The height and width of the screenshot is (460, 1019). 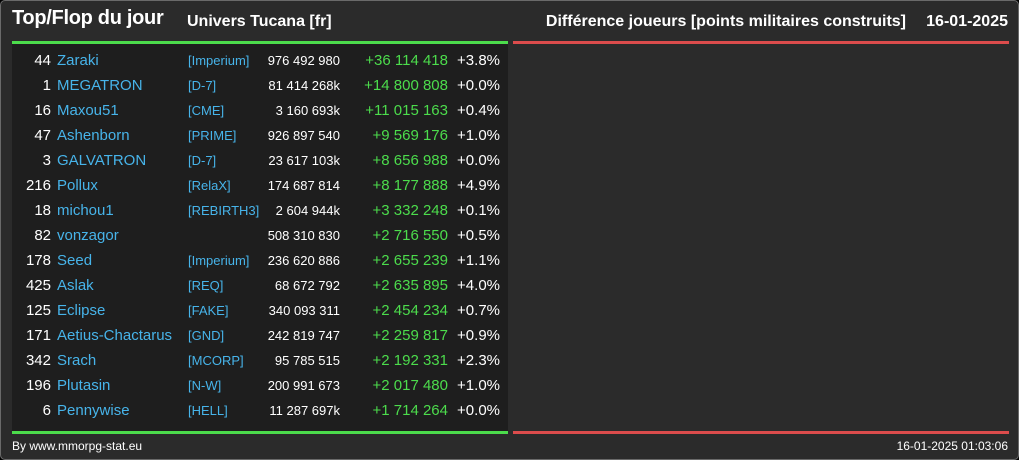 I want to click on points-difference: +2 259 817, so click(x=410, y=335).